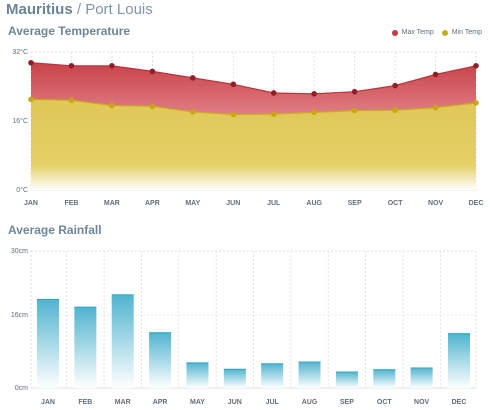  I want to click on rain-ytick-label: 16cm, so click(19, 315).